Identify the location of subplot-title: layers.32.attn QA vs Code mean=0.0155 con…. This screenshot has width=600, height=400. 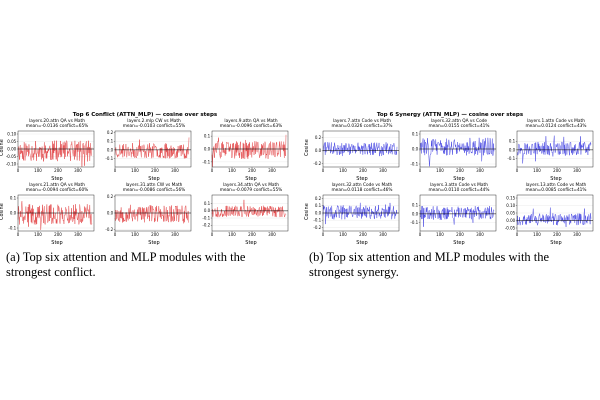
(459, 124).